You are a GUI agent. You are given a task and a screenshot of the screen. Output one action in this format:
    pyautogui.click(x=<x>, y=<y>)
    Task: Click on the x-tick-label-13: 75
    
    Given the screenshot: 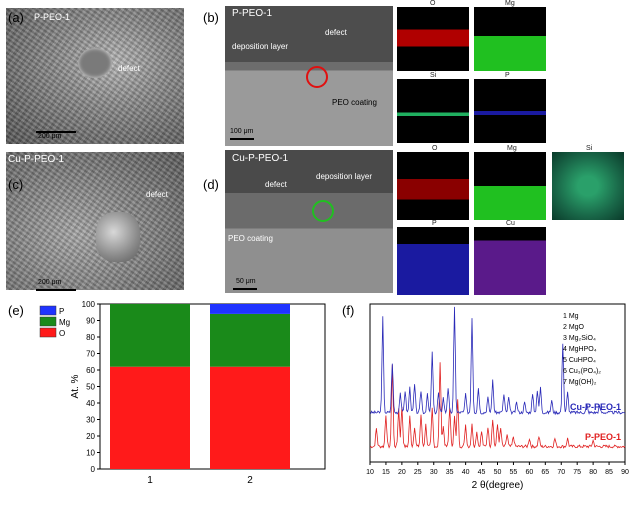 What is the action you would take?
    pyautogui.click(x=577, y=472)
    